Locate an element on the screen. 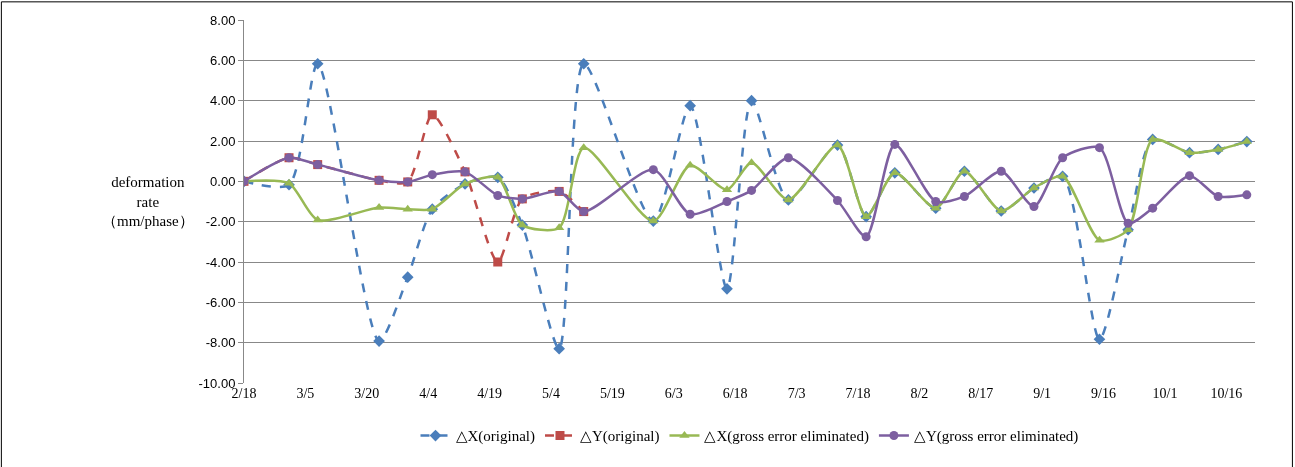 Image resolution: width=1295 pixels, height=467 pixels. x-tick-label: 8/17 is located at coordinates (981, 393).